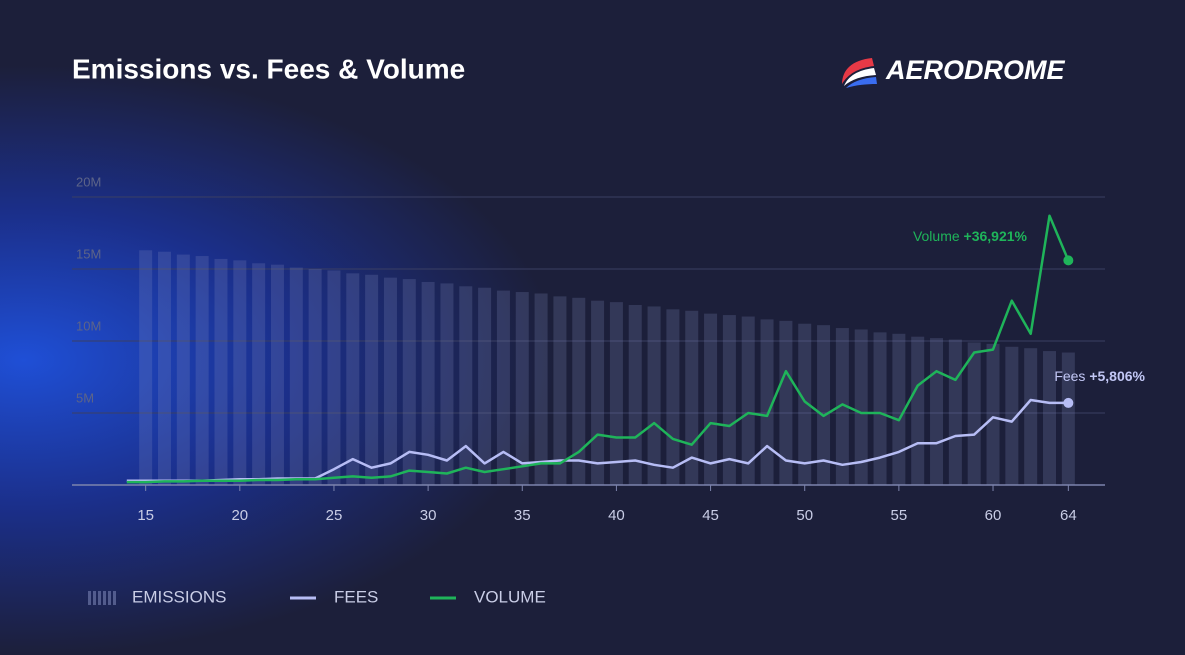 This screenshot has width=1185, height=655. What do you see at coordinates (1117, 376) in the screenshot?
I see `annotation-value: +5,806%` at bounding box center [1117, 376].